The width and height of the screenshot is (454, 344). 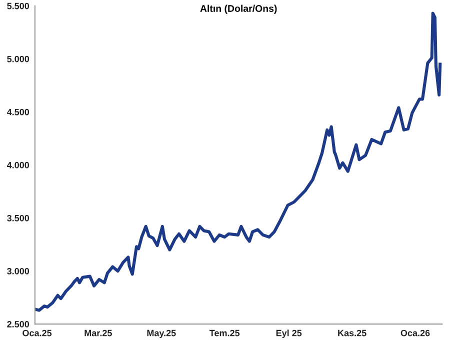 I want to click on x-tick-label: Tem.25, so click(x=224, y=333).